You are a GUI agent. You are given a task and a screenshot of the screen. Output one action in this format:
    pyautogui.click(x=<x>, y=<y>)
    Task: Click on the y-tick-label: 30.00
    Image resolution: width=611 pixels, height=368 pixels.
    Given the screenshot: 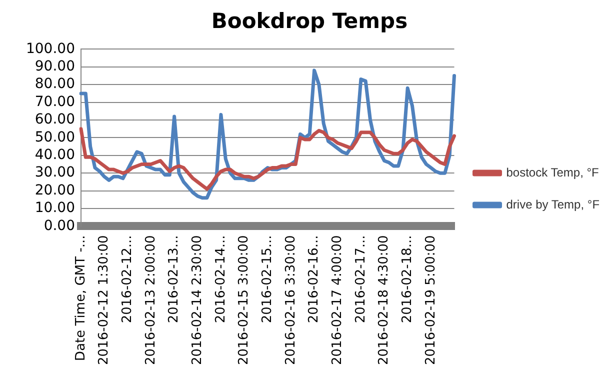 What is the action you would take?
    pyautogui.click(x=54, y=172)
    